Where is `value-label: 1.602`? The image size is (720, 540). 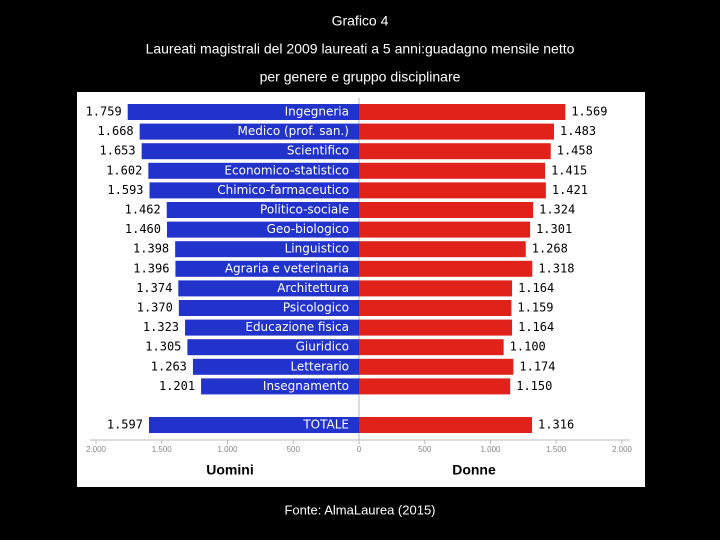 value-label: 1.602 is located at coordinates (124, 170).